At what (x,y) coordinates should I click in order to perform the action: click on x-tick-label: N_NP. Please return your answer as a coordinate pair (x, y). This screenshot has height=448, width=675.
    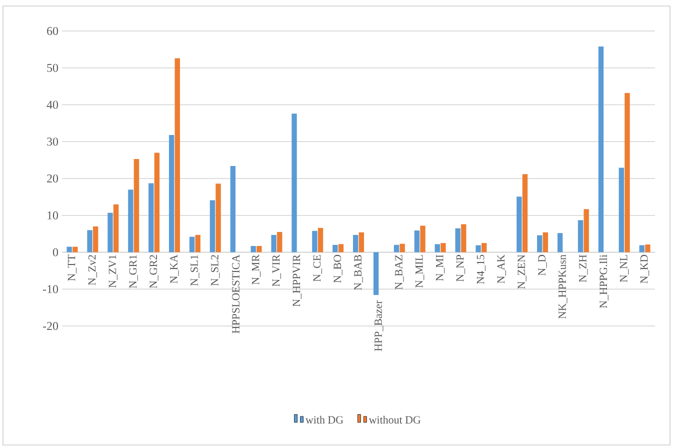
    Looking at the image, I should click on (461, 268).